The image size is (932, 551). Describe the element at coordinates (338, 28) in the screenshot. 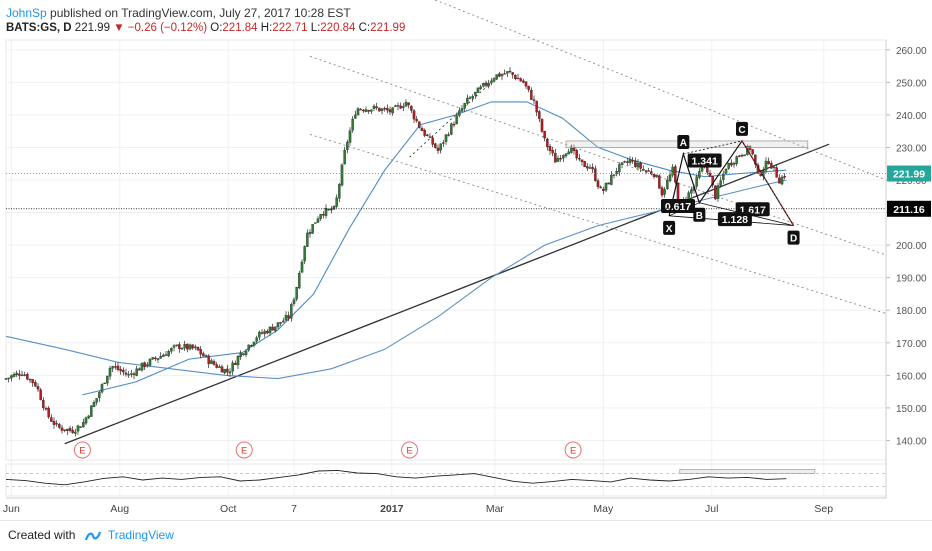

I see `low-value: 220.84` at that location.